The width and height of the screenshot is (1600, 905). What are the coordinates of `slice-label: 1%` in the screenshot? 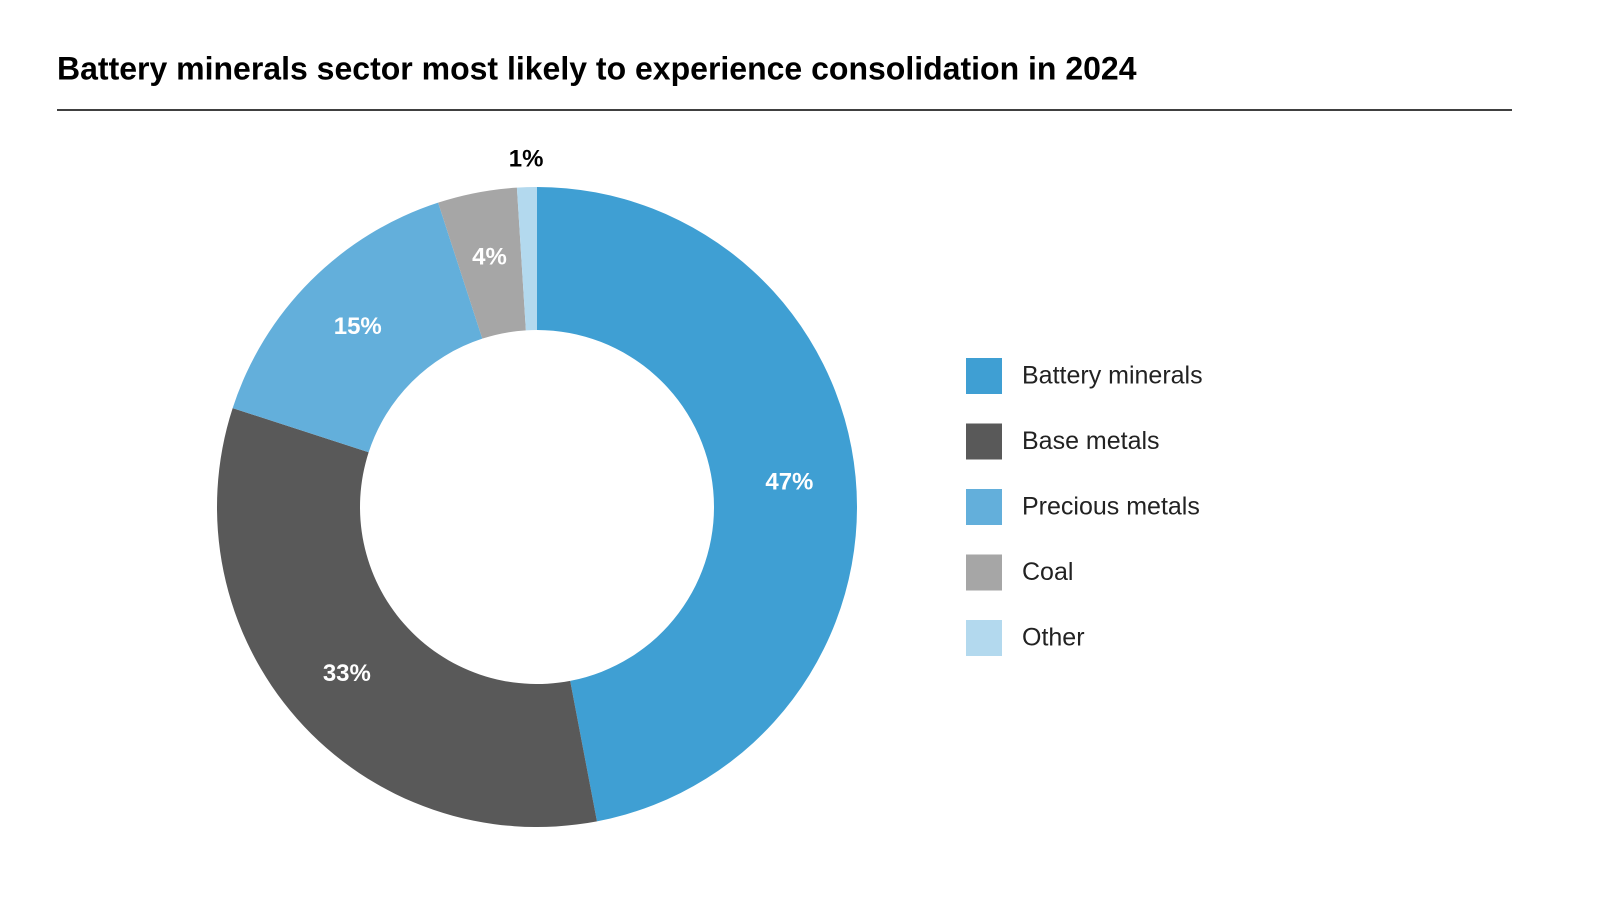 It's located at (526, 159).